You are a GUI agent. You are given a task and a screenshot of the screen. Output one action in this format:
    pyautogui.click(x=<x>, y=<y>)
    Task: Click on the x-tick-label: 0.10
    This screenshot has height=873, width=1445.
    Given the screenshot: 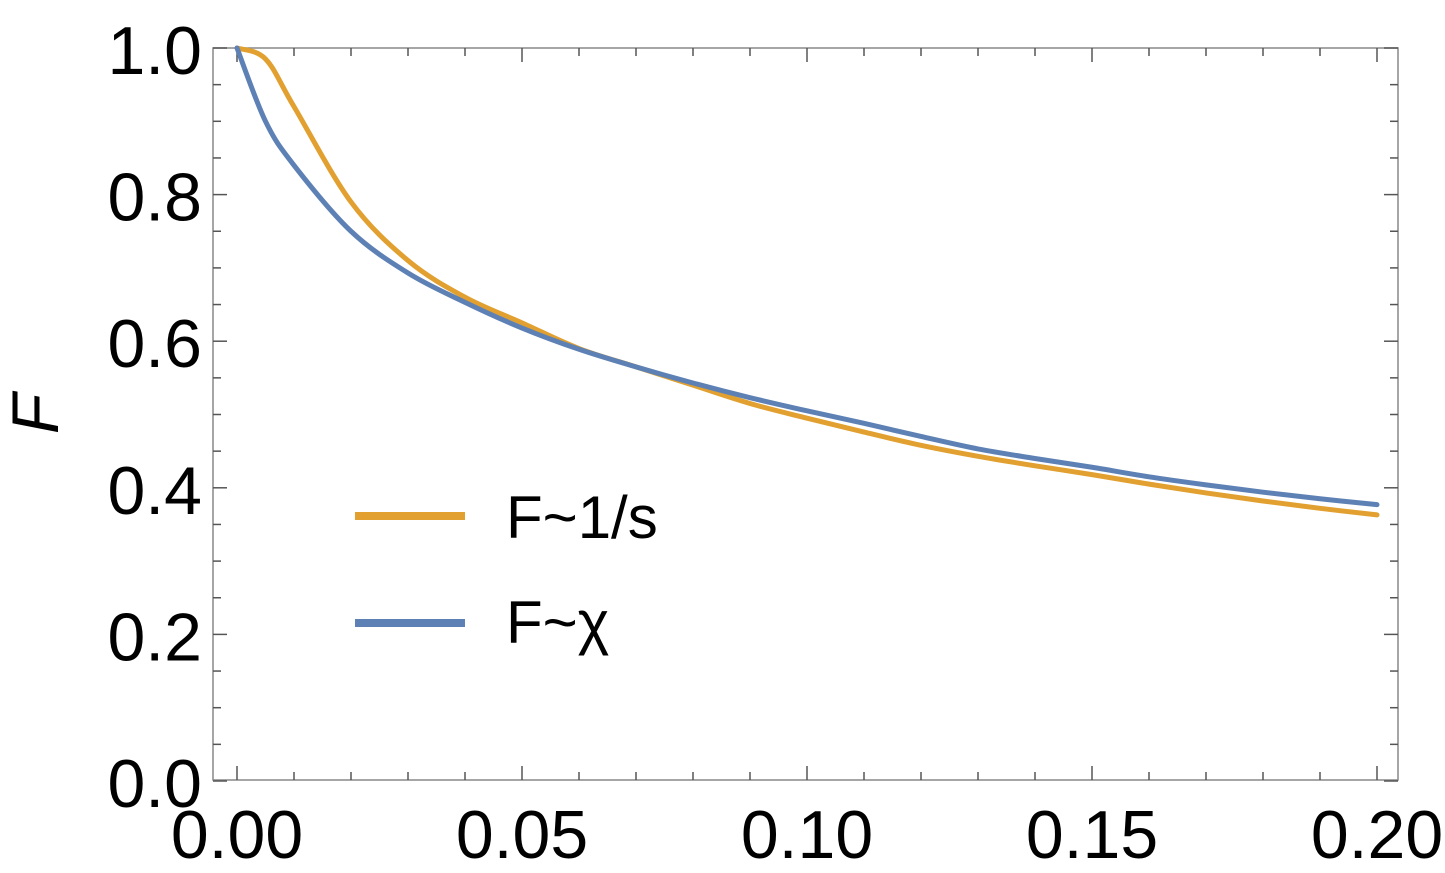 What is the action you would take?
    pyautogui.click(x=807, y=835)
    